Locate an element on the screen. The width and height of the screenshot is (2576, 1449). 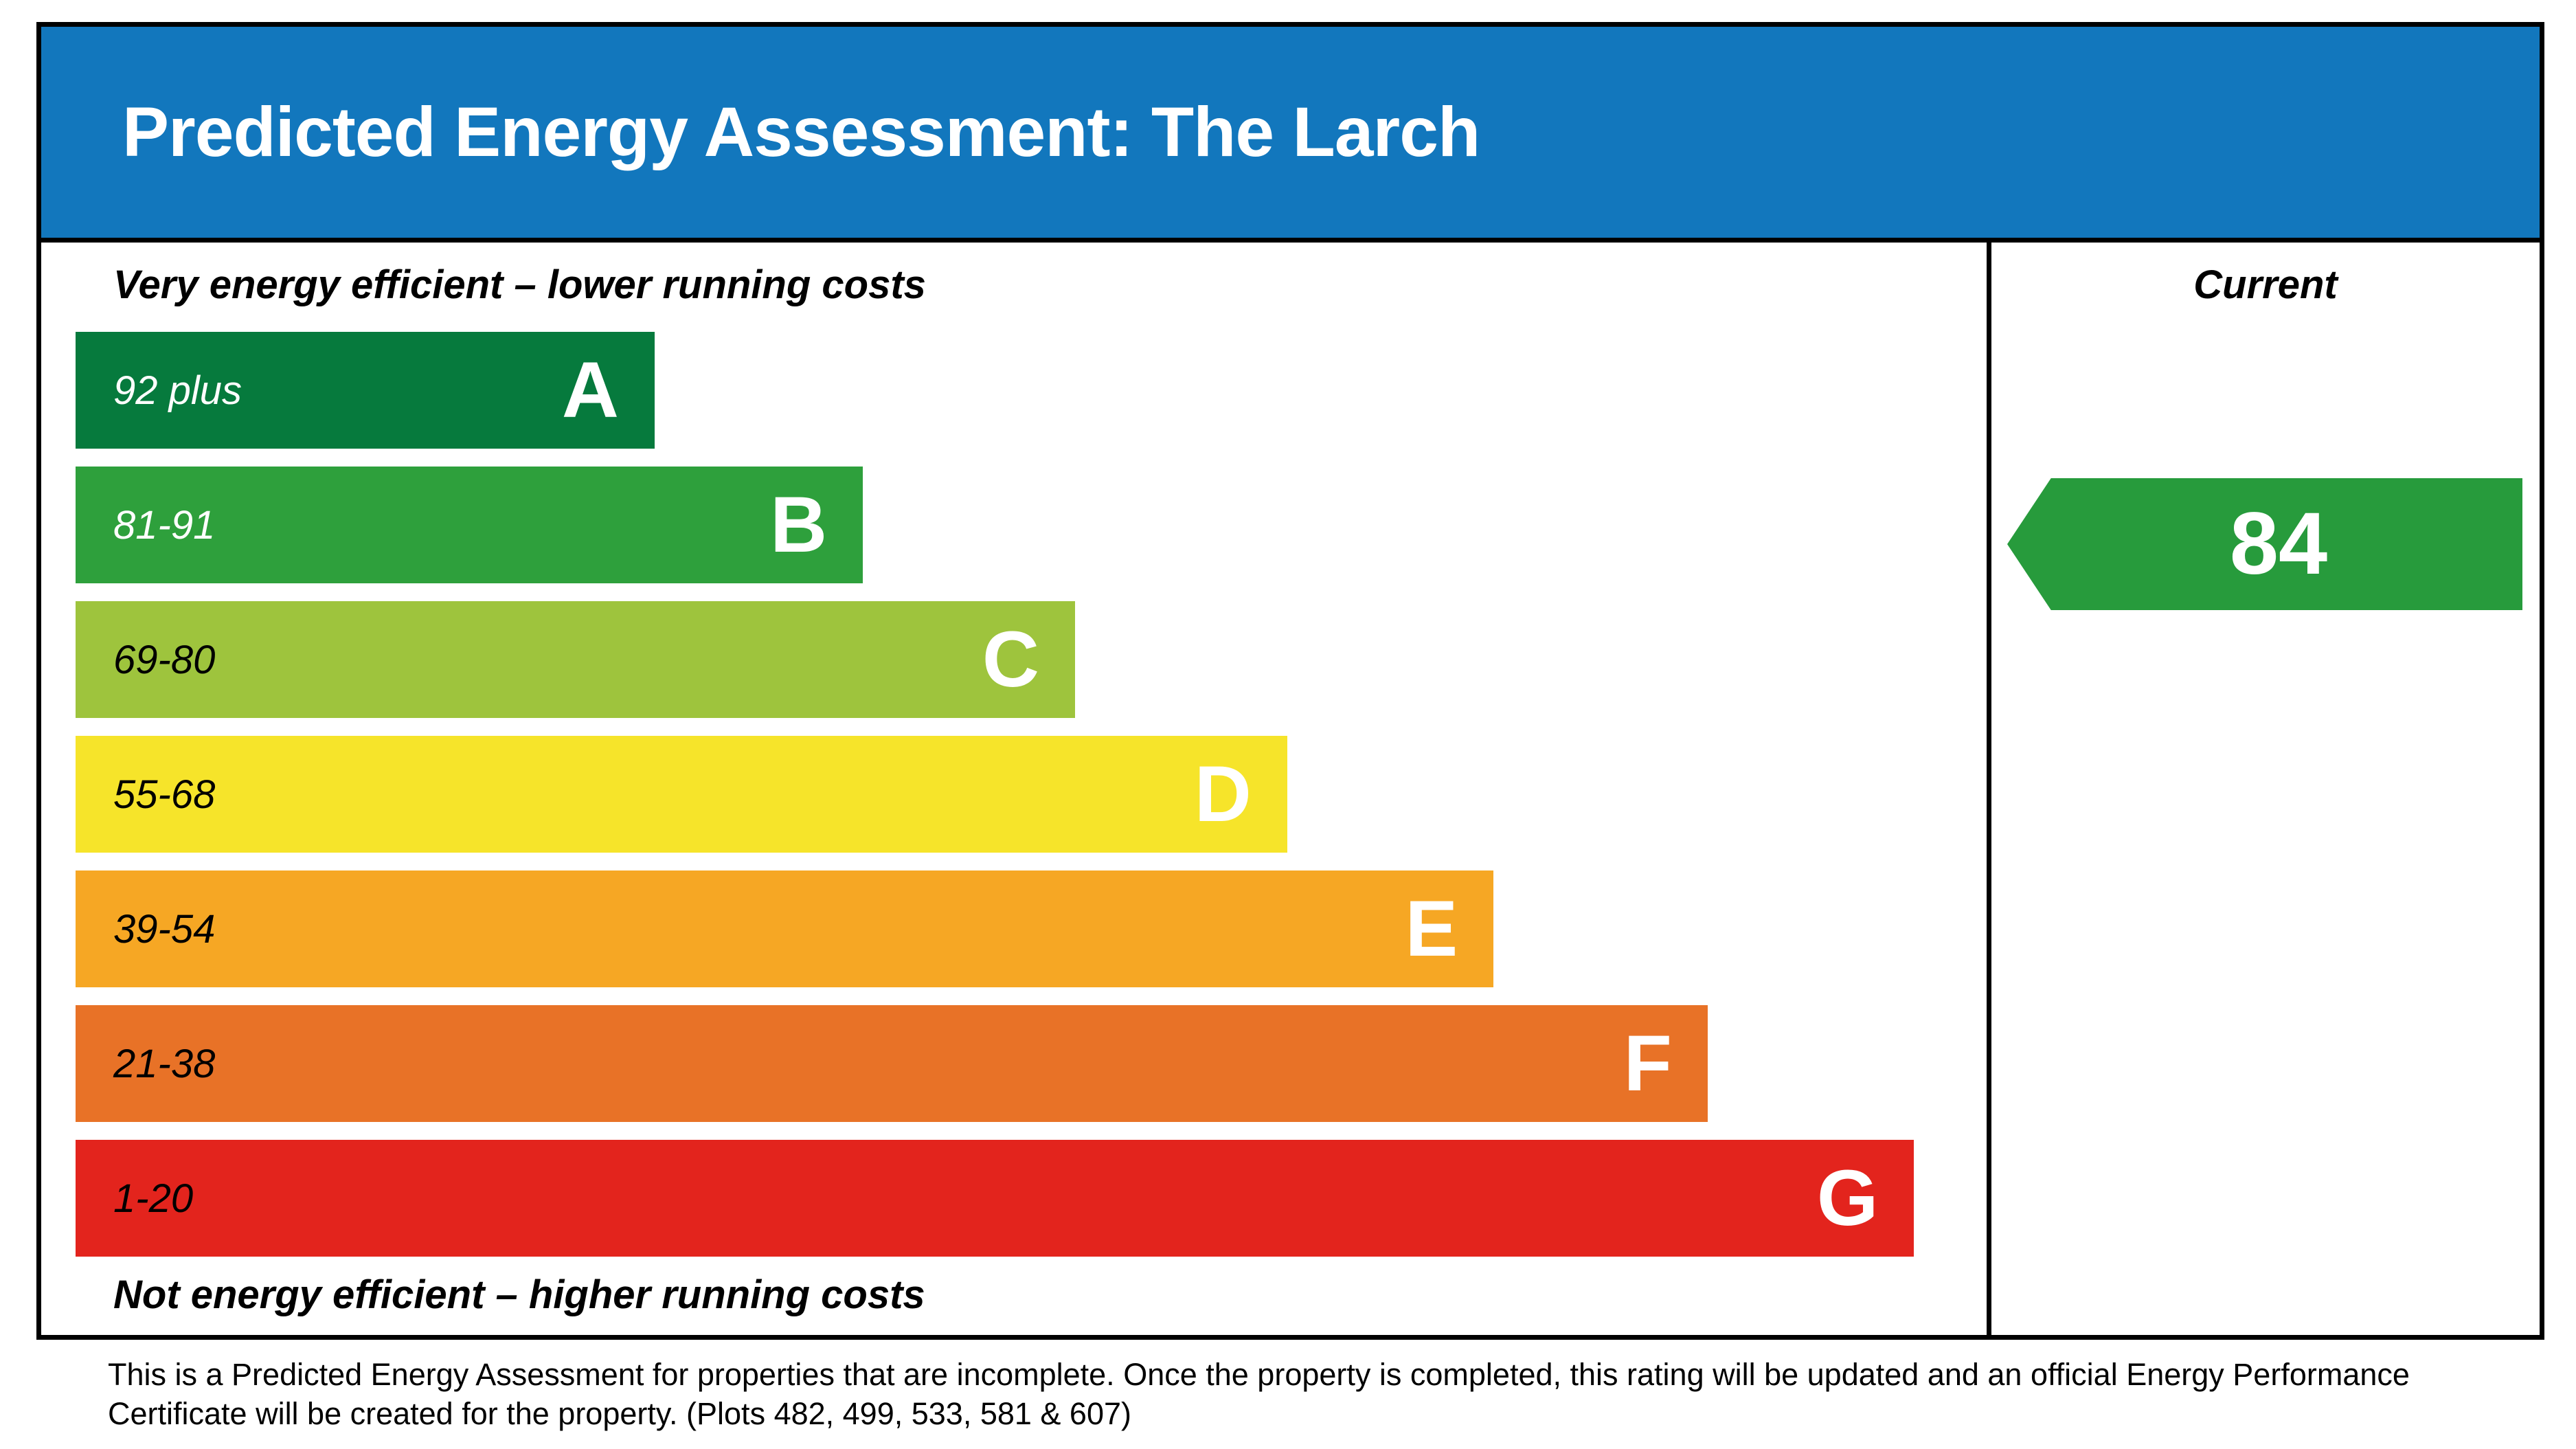
page-title: Predicted Energy Assessment: The Larch is located at coordinates (801, 132).